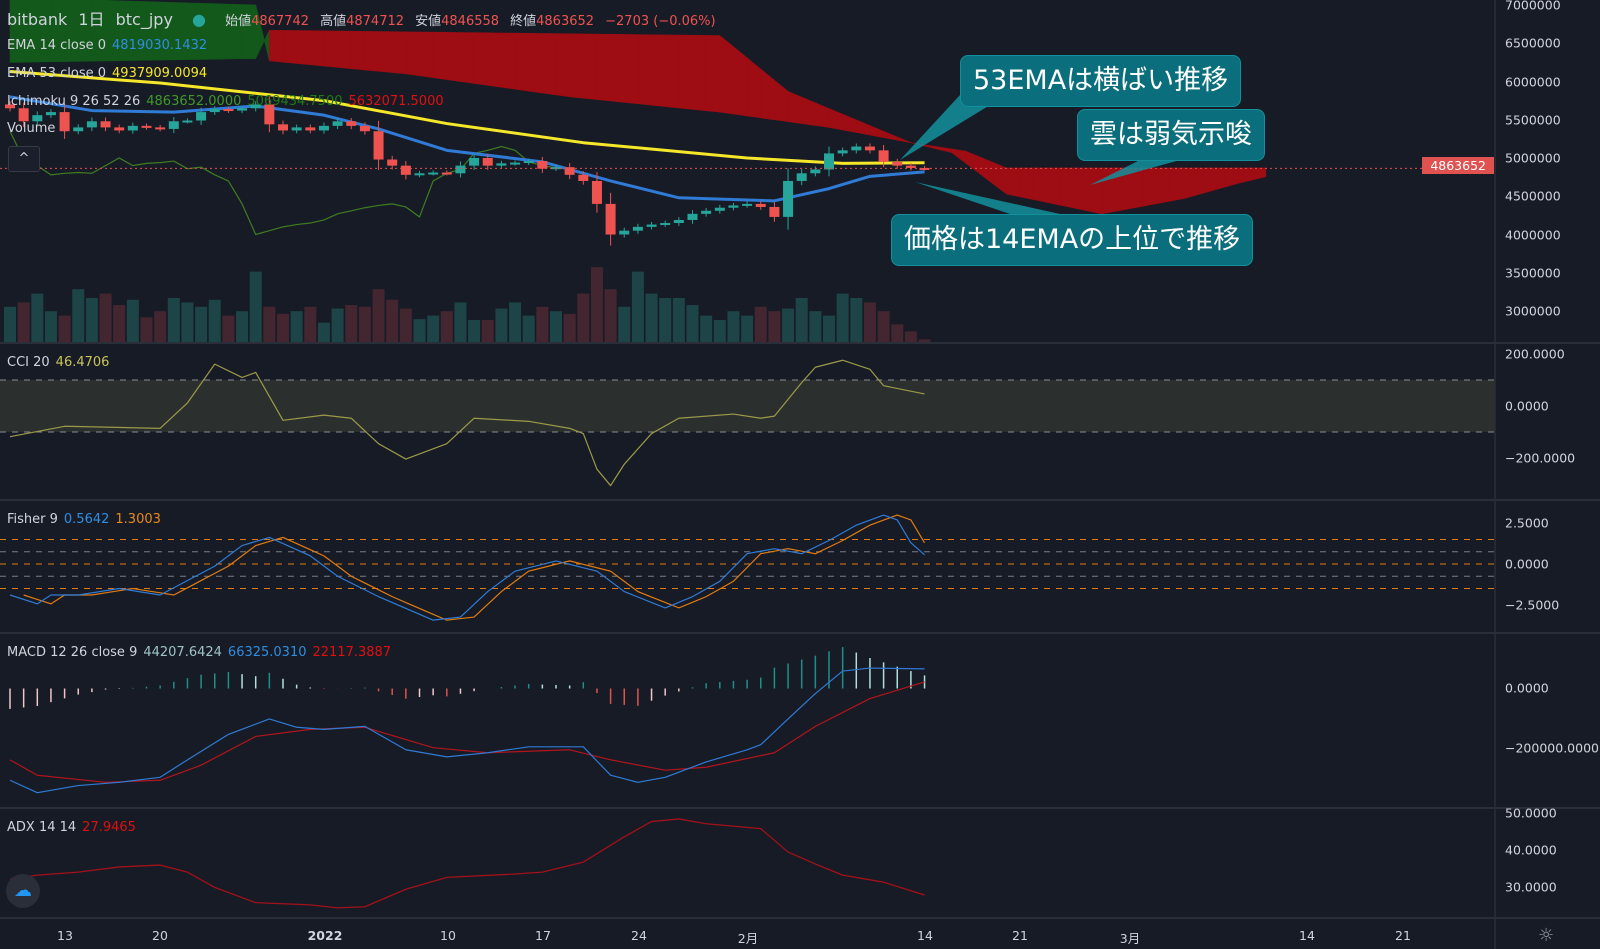  I want to click on annotation-ema53: 53EMAは横ばい推移, so click(1101, 81).